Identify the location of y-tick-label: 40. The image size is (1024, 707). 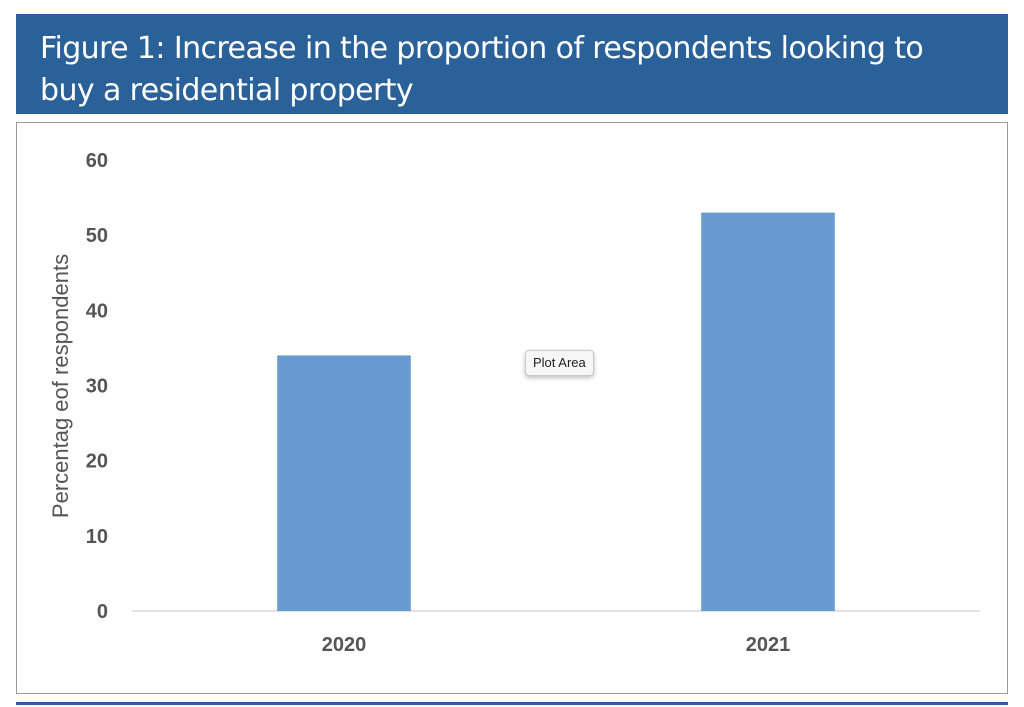
(97, 311).